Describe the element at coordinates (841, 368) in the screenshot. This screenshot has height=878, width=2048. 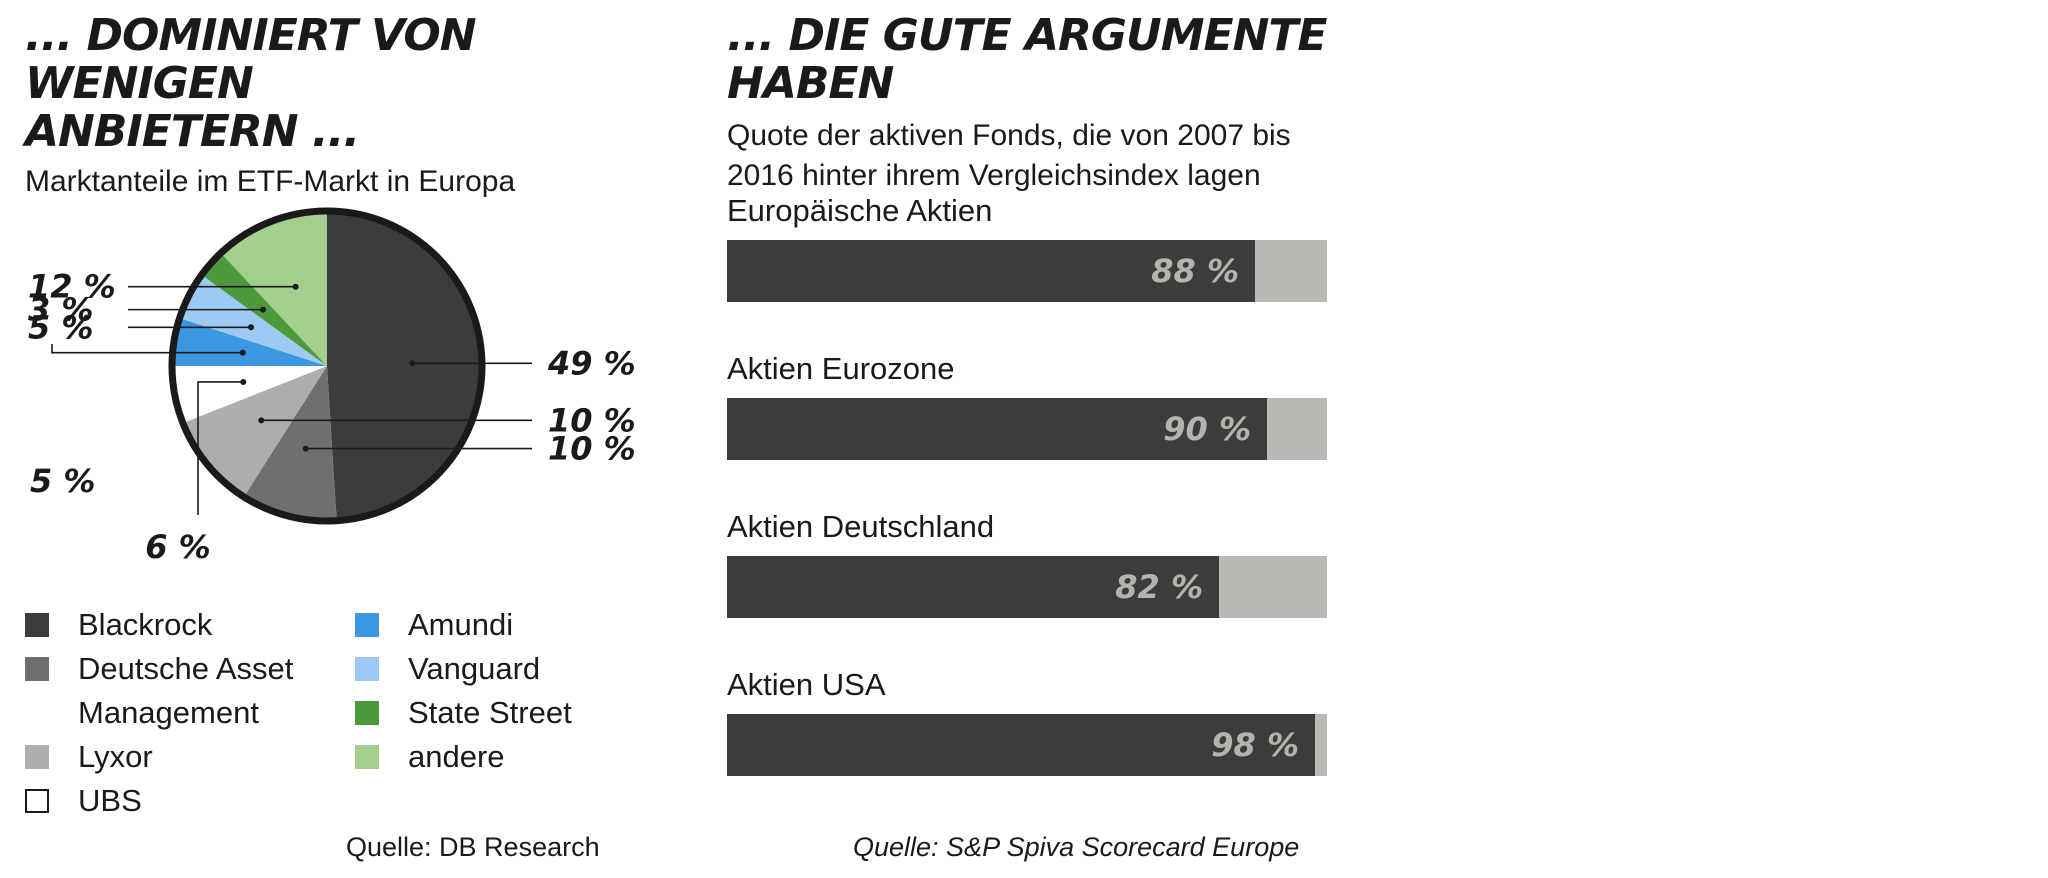
I see `bar-category-label: Aktien Eurozone` at that location.